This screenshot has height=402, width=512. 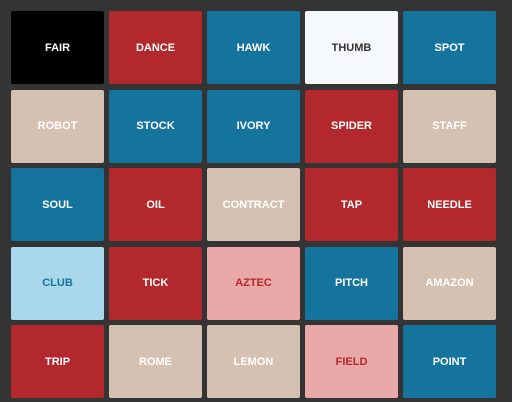 I want to click on card-word: CONTRACT, so click(x=253, y=204).